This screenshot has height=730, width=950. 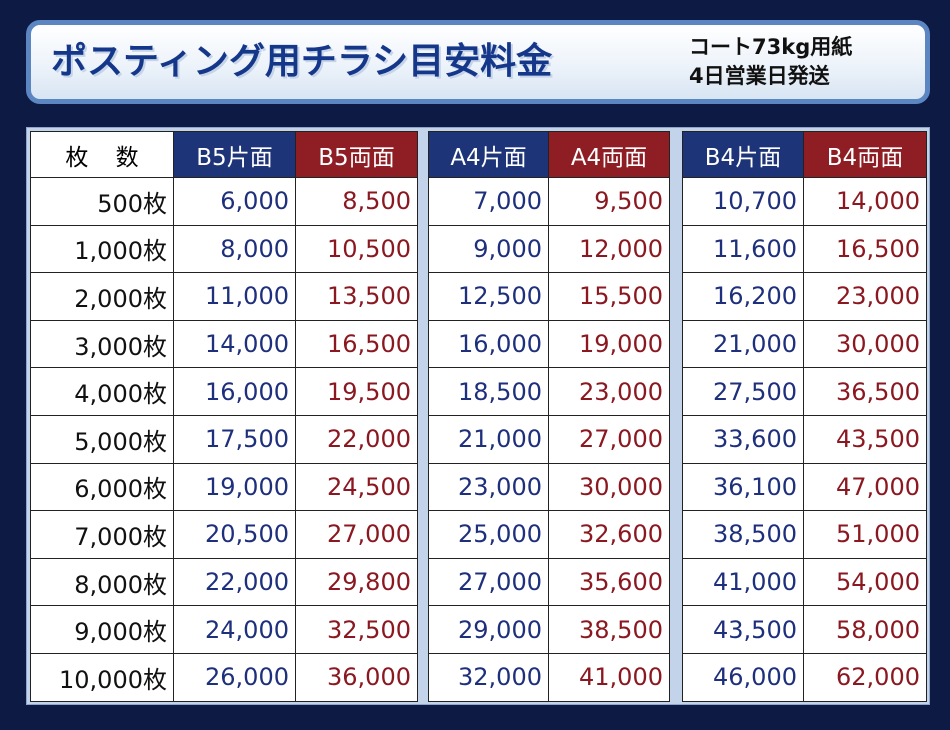 What do you see at coordinates (356, 154) in the screenshot?
I see `header-b5-double: B5両面` at bounding box center [356, 154].